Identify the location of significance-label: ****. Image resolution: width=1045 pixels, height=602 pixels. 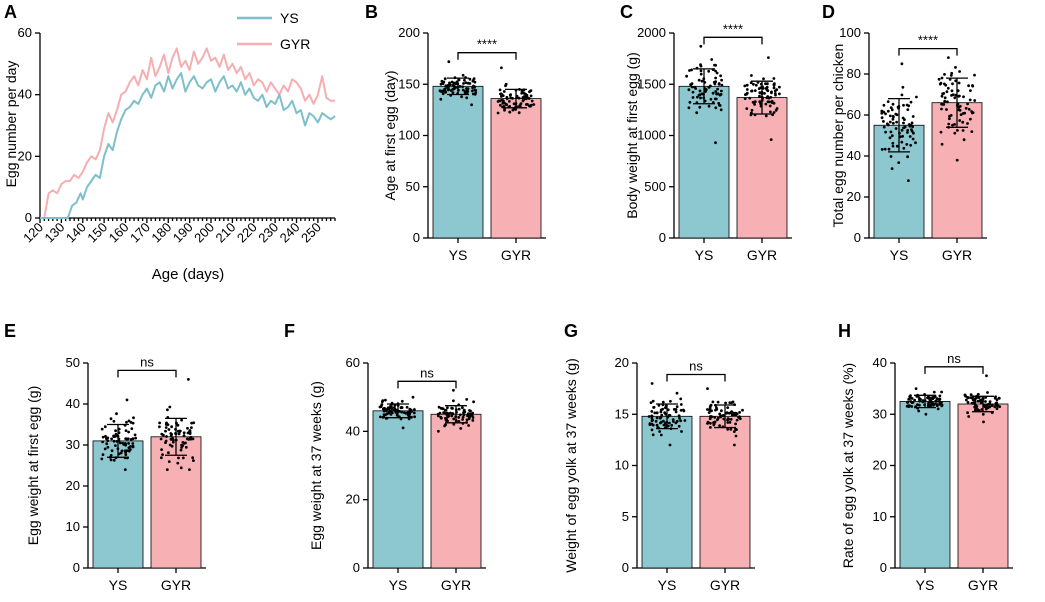
(733, 28).